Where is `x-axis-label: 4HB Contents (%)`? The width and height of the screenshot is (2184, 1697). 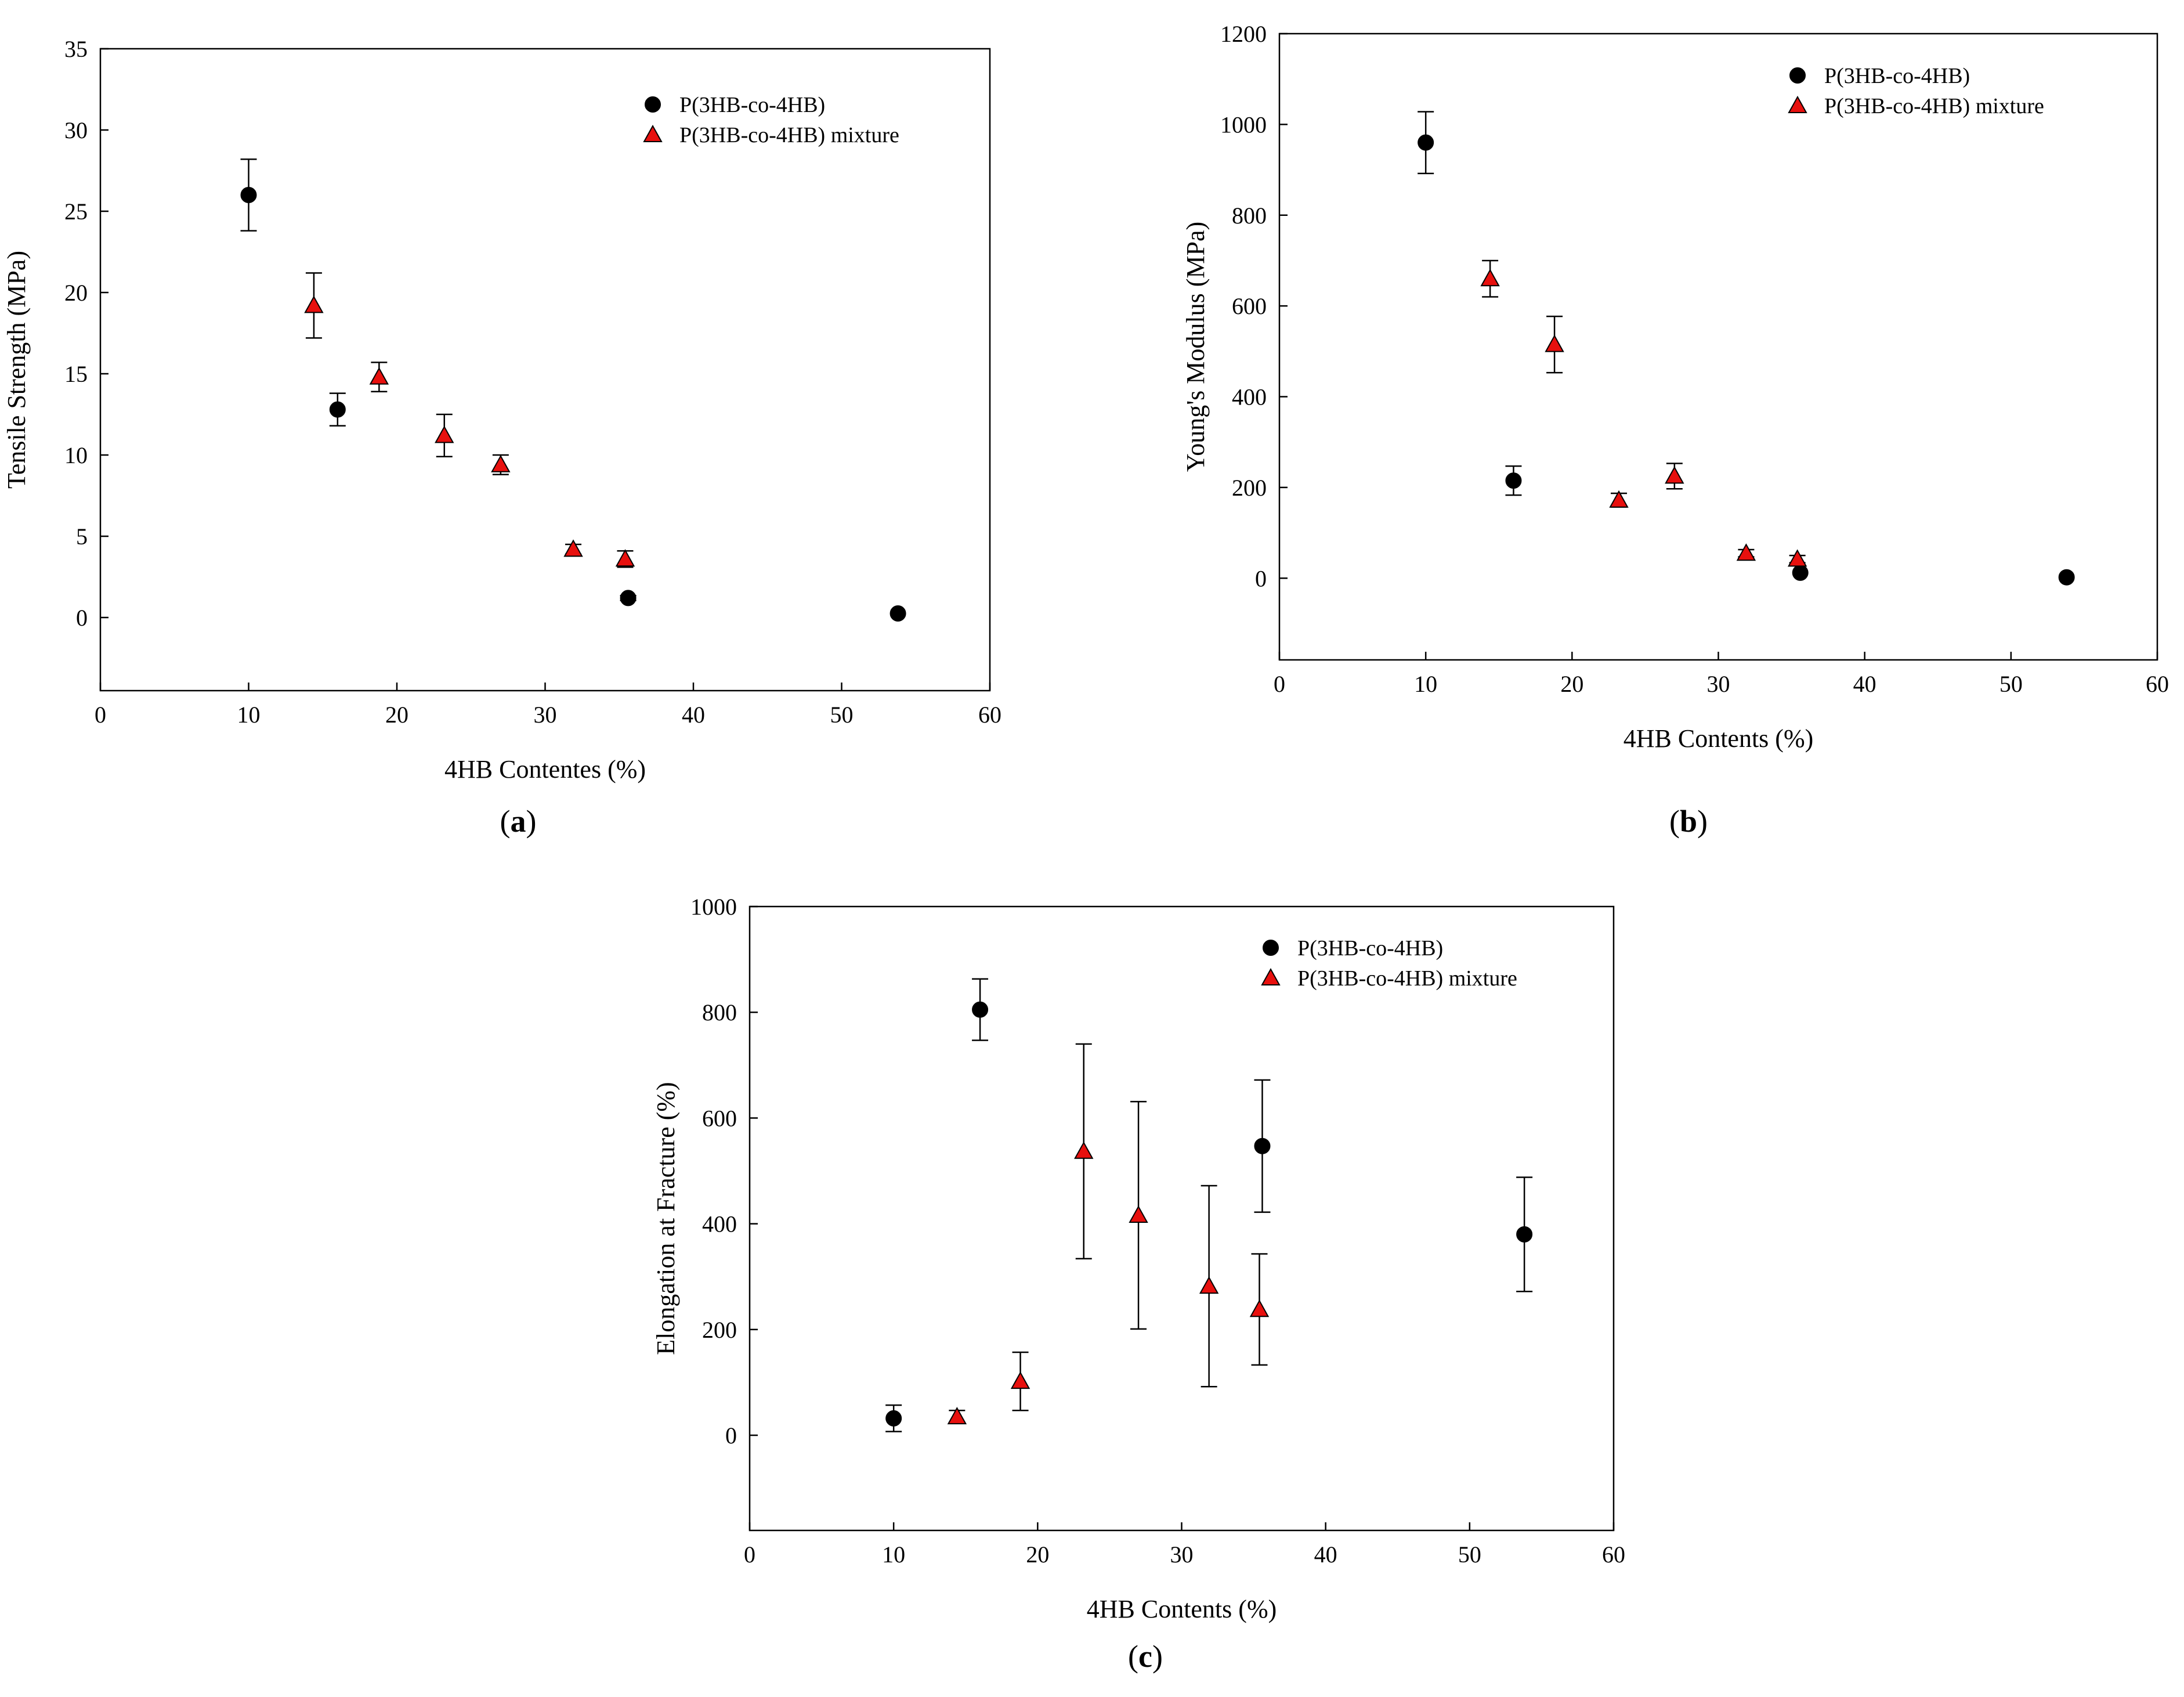
x-axis-label: 4HB Contents (%) is located at coordinates (1182, 1609).